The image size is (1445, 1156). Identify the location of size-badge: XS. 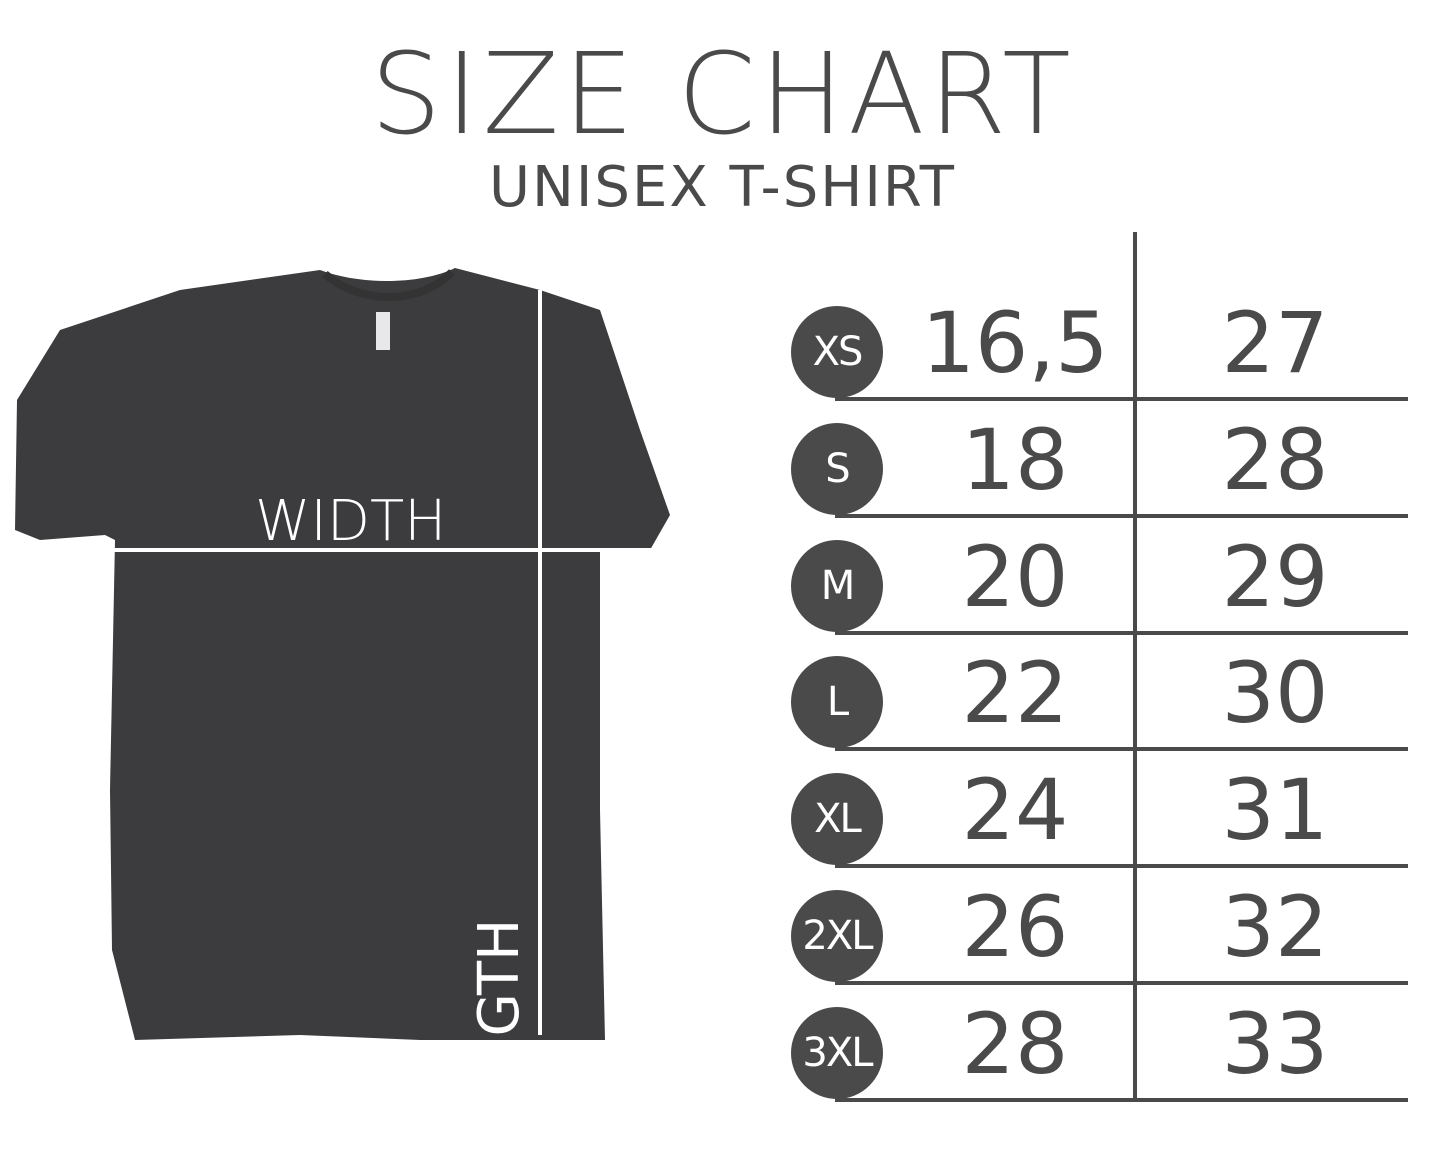
(837, 352).